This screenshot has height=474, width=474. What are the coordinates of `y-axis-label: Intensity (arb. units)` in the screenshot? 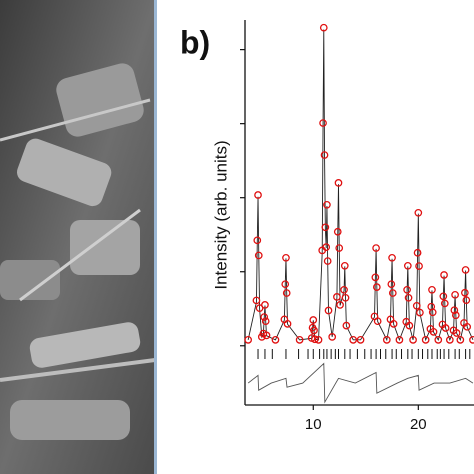 It's located at (220, 214).